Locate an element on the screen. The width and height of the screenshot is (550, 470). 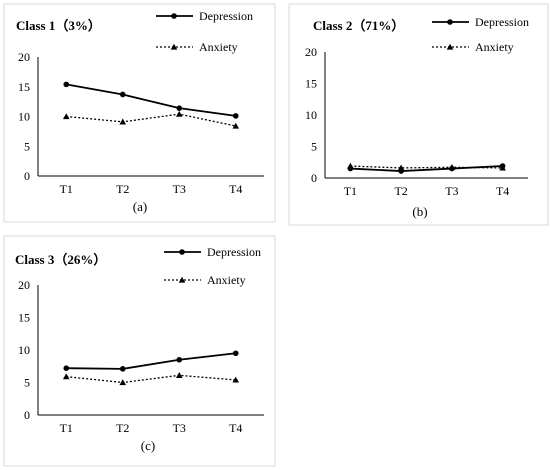
panel-caption: (a) is located at coordinates (140, 206).